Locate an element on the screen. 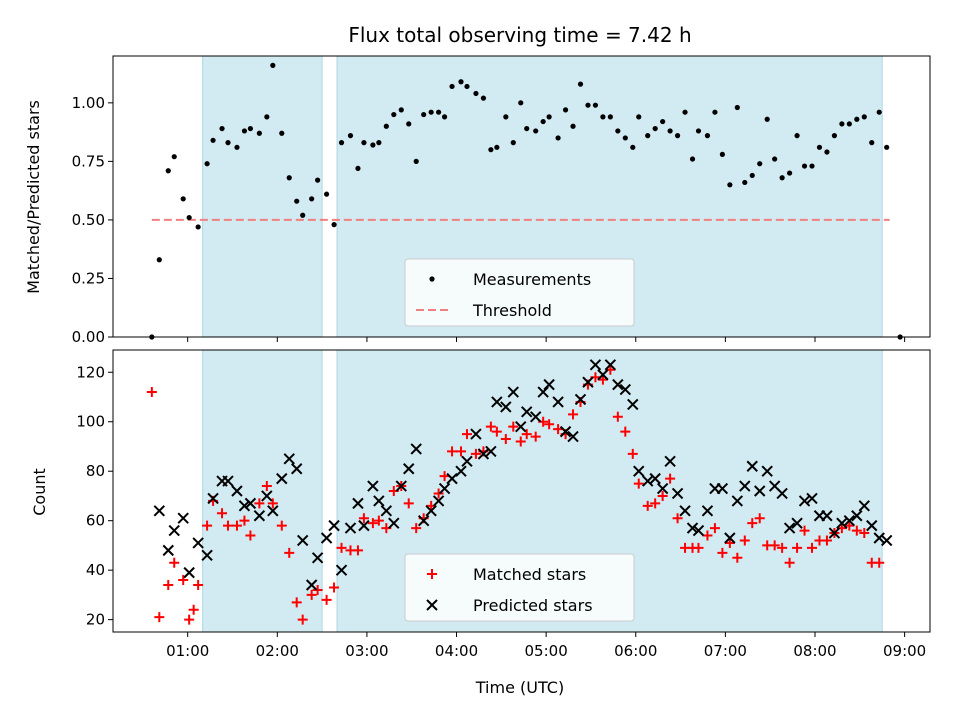  shaded-interval is located at coordinates (262, 196).